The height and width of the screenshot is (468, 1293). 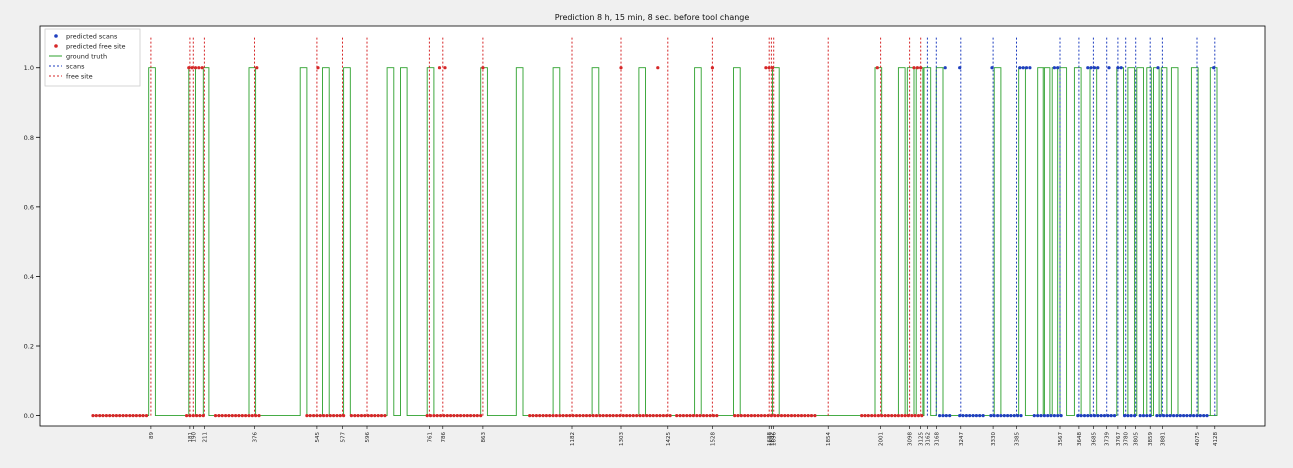 I want to click on legend-label-predicted-free-site: predicted free site, so click(x=96, y=47).